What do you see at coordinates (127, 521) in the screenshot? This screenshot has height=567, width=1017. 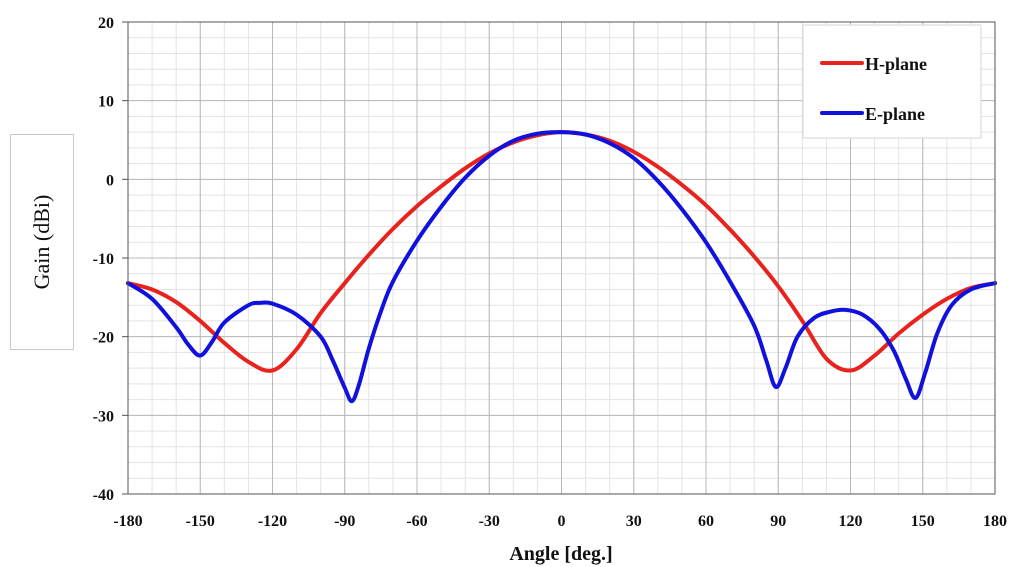 I see `x-tick-label: -180` at bounding box center [127, 521].